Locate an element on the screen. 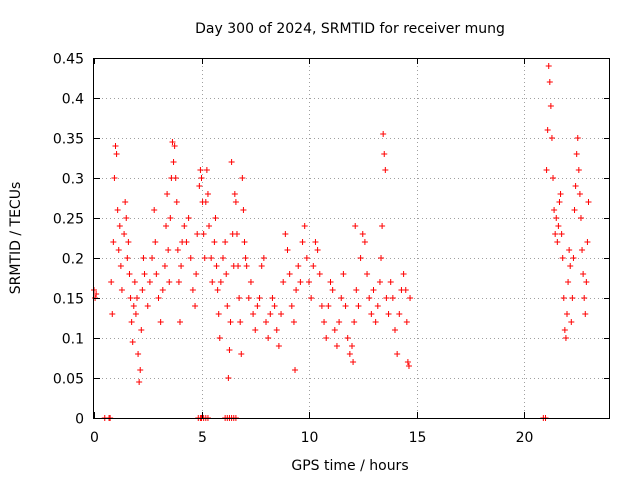 This screenshot has width=640, height=480. y-tick-label: 0.45 is located at coordinates (68, 60).